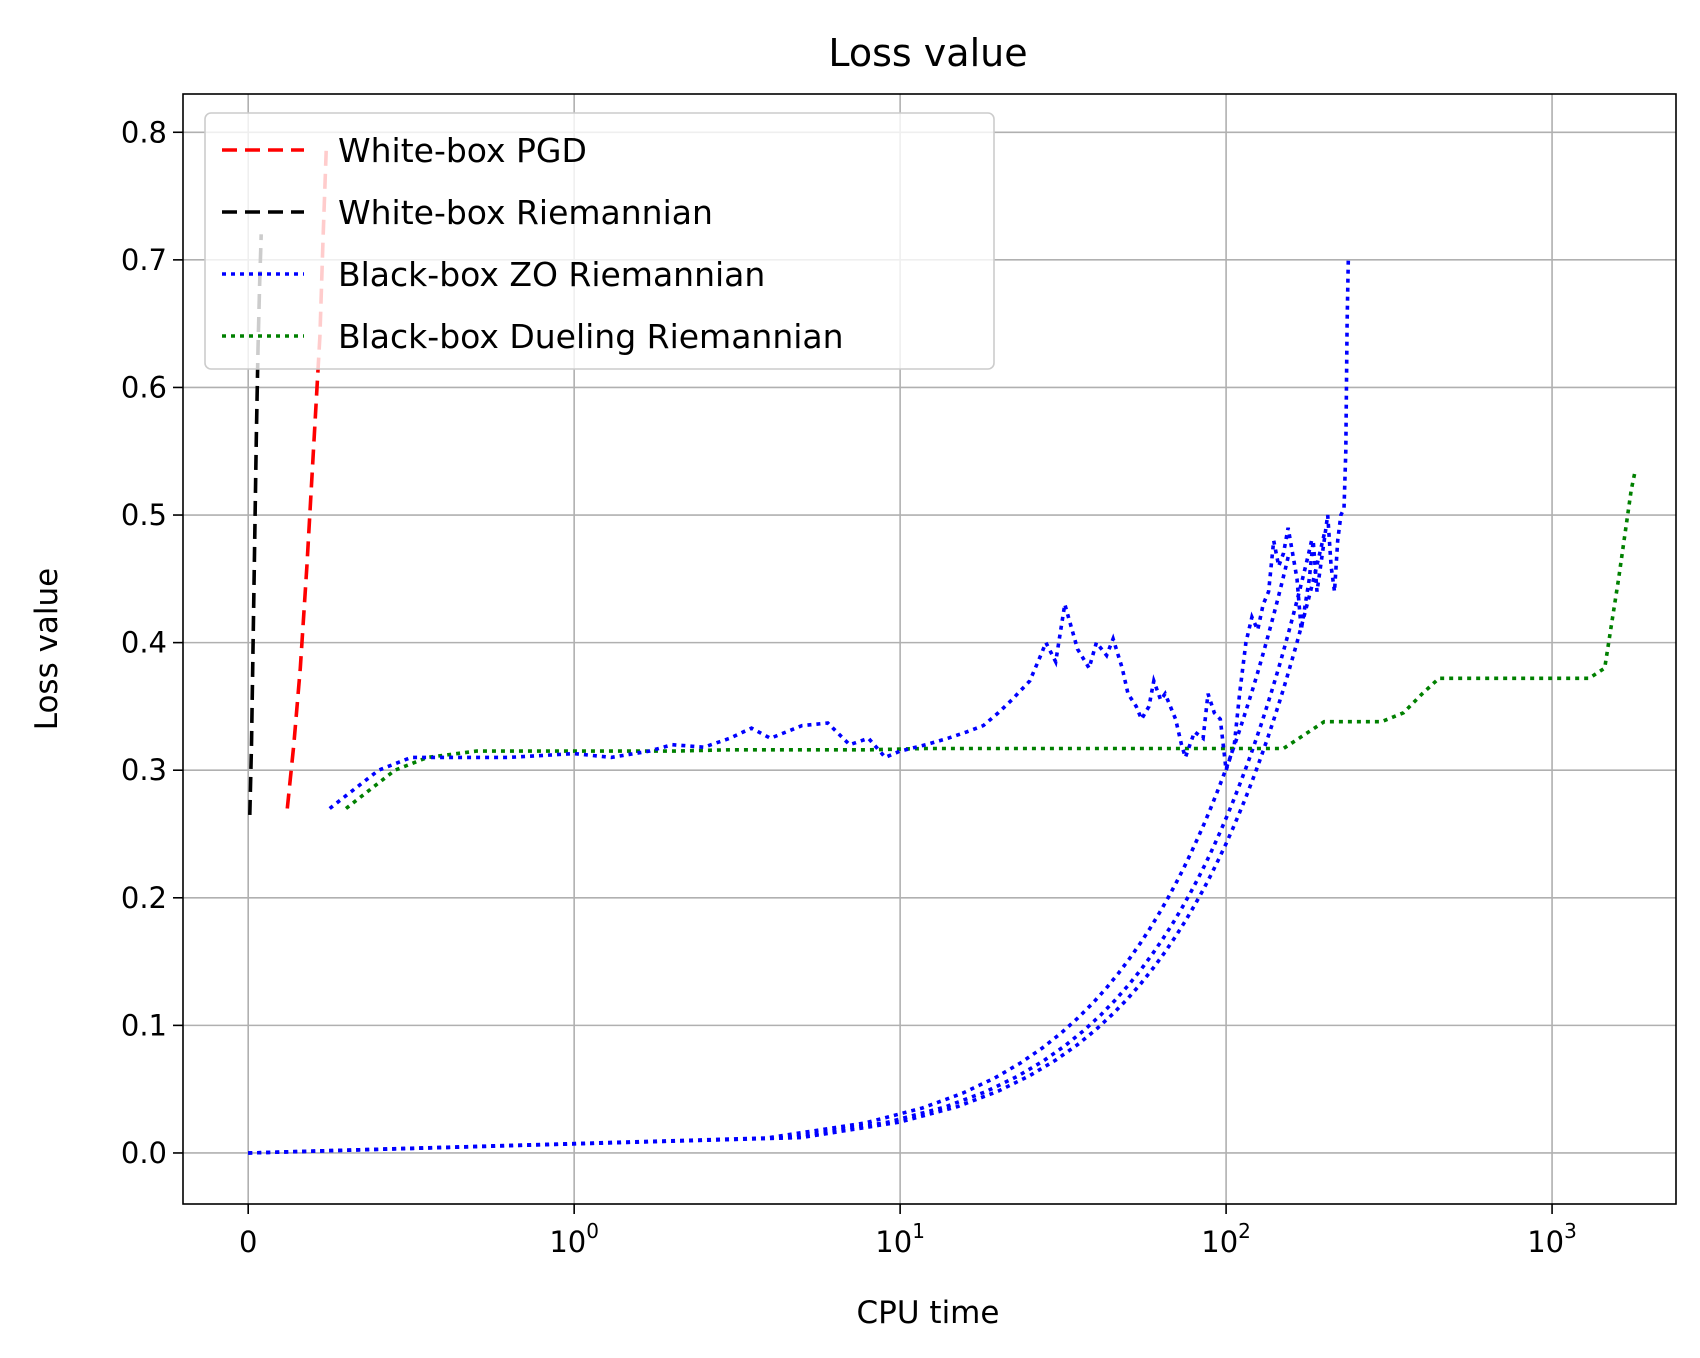 Image resolution: width=1700 pixels, height=1358 pixels. I want to click on legend-box, so click(599, 241).